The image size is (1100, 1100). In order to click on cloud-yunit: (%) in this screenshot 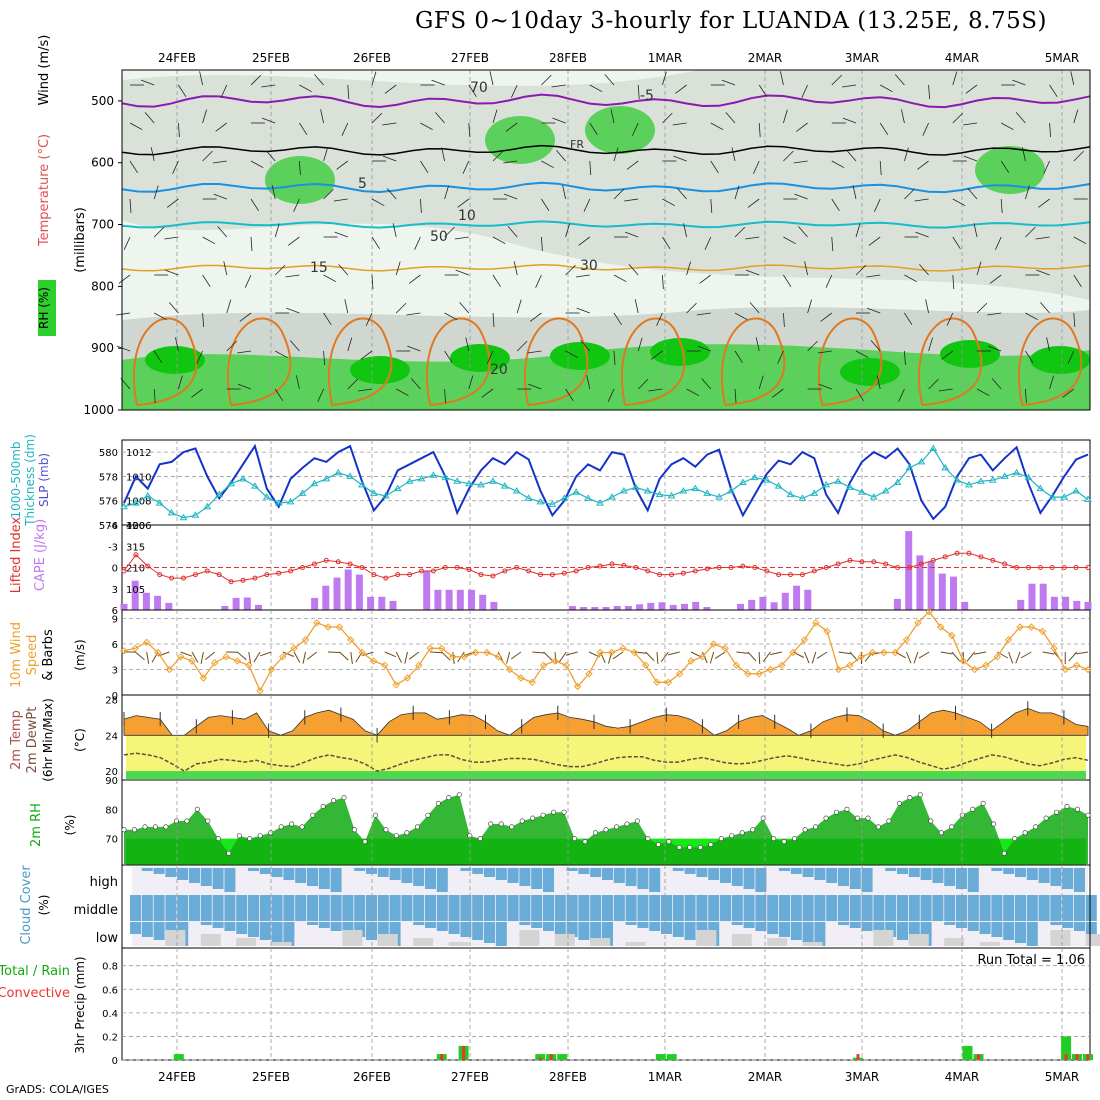, I will do `click(44, 905)`.